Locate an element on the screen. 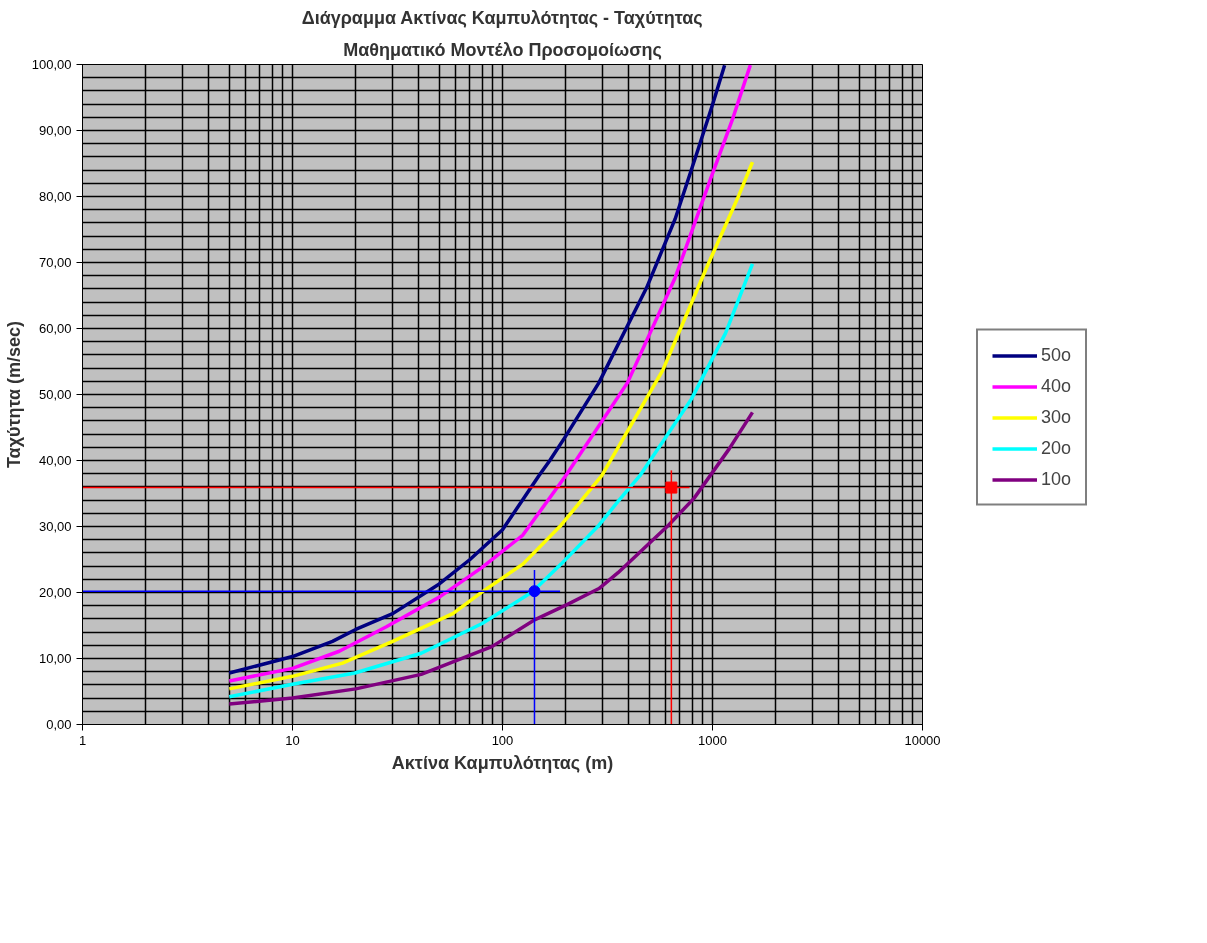 The height and width of the screenshot is (943, 1207). x-tick-label: 1 is located at coordinates (82, 740).